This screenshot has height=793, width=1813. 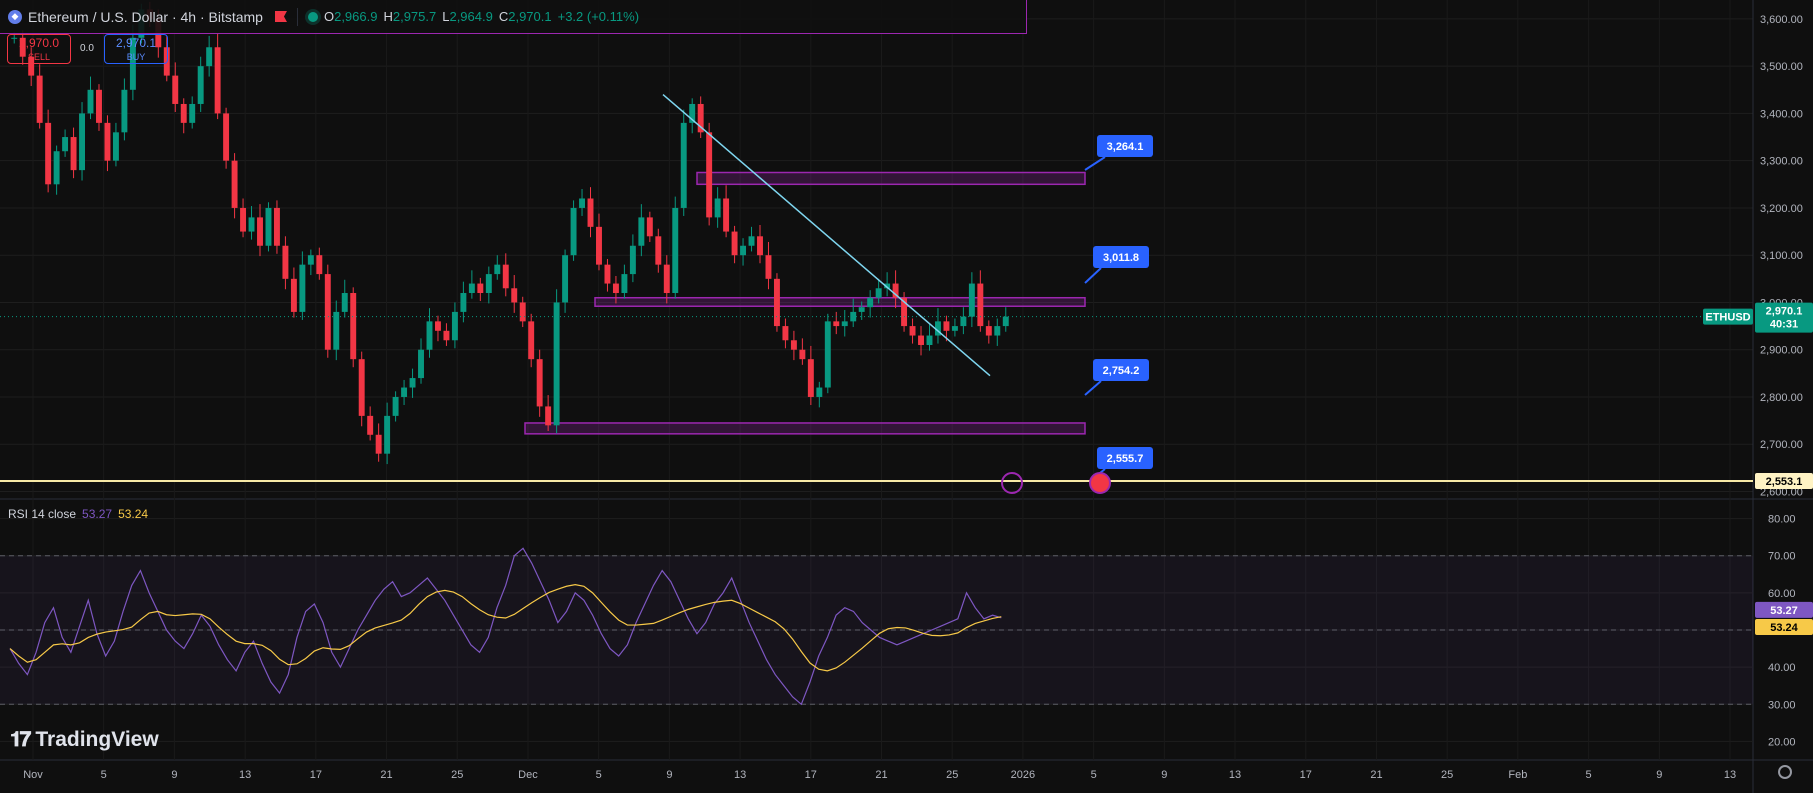 I want to click on price-zone, so click(x=840, y=301).